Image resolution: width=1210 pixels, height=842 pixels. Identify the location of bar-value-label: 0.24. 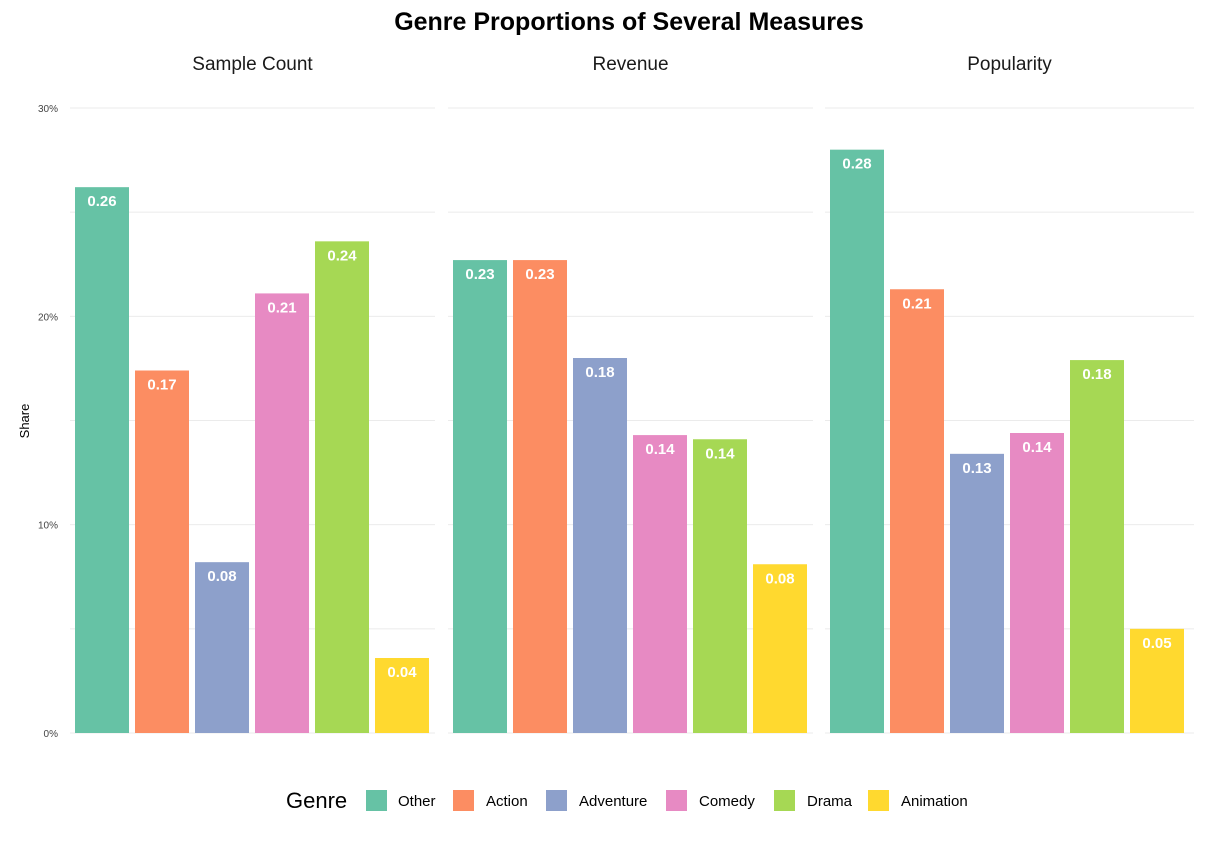
(342, 255).